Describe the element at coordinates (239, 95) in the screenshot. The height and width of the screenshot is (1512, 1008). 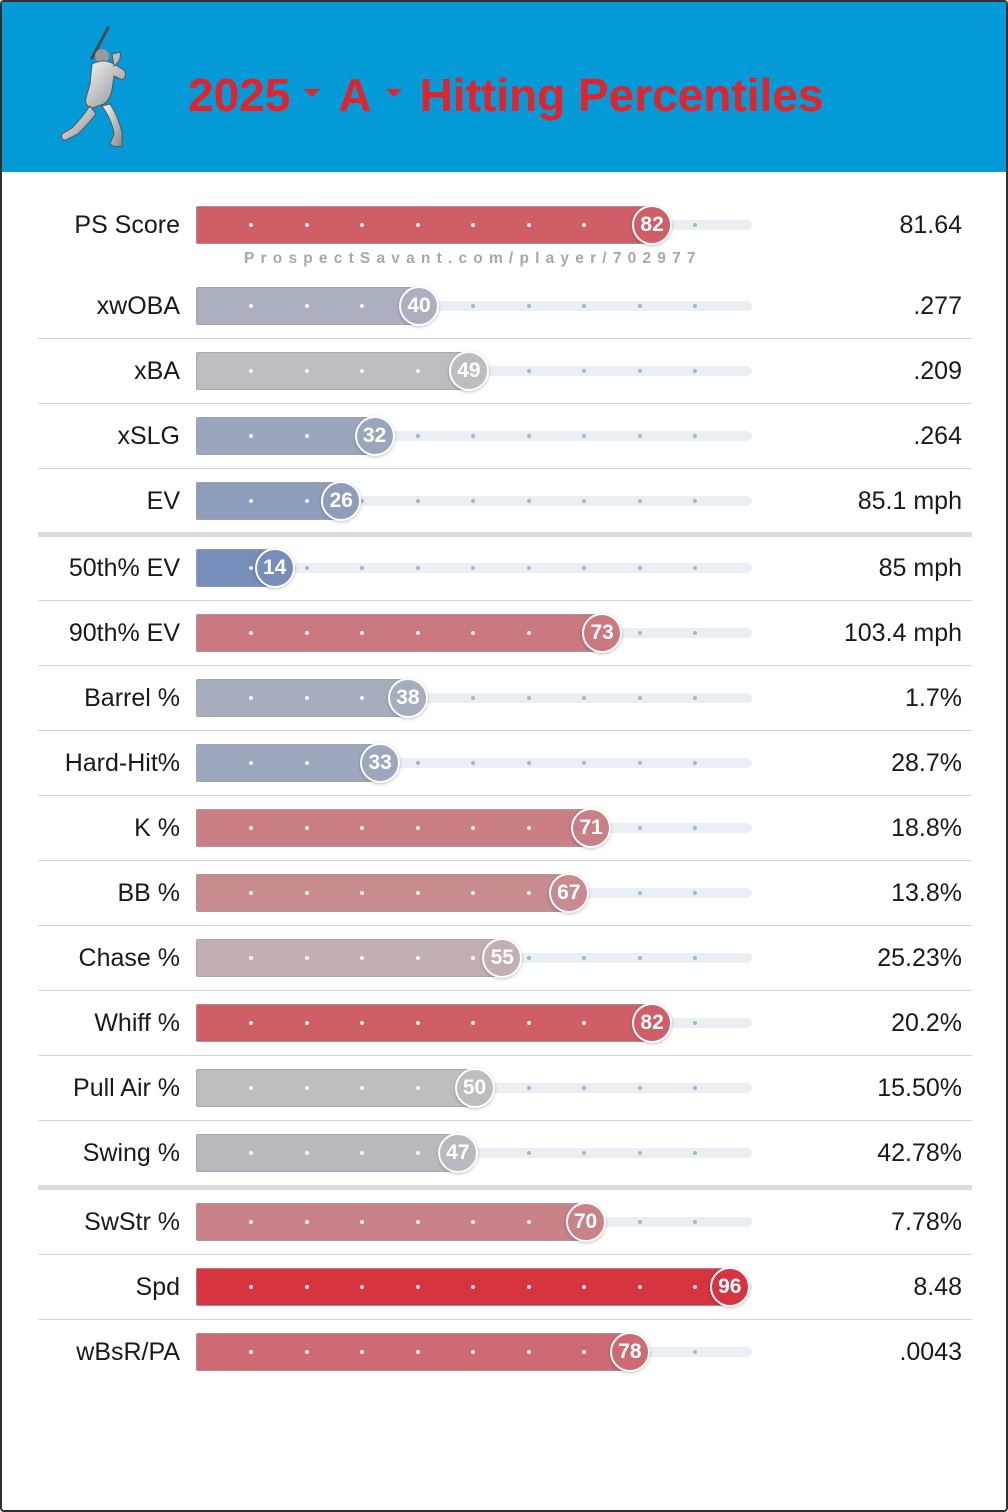
I see `year-selector: 2025` at that location.